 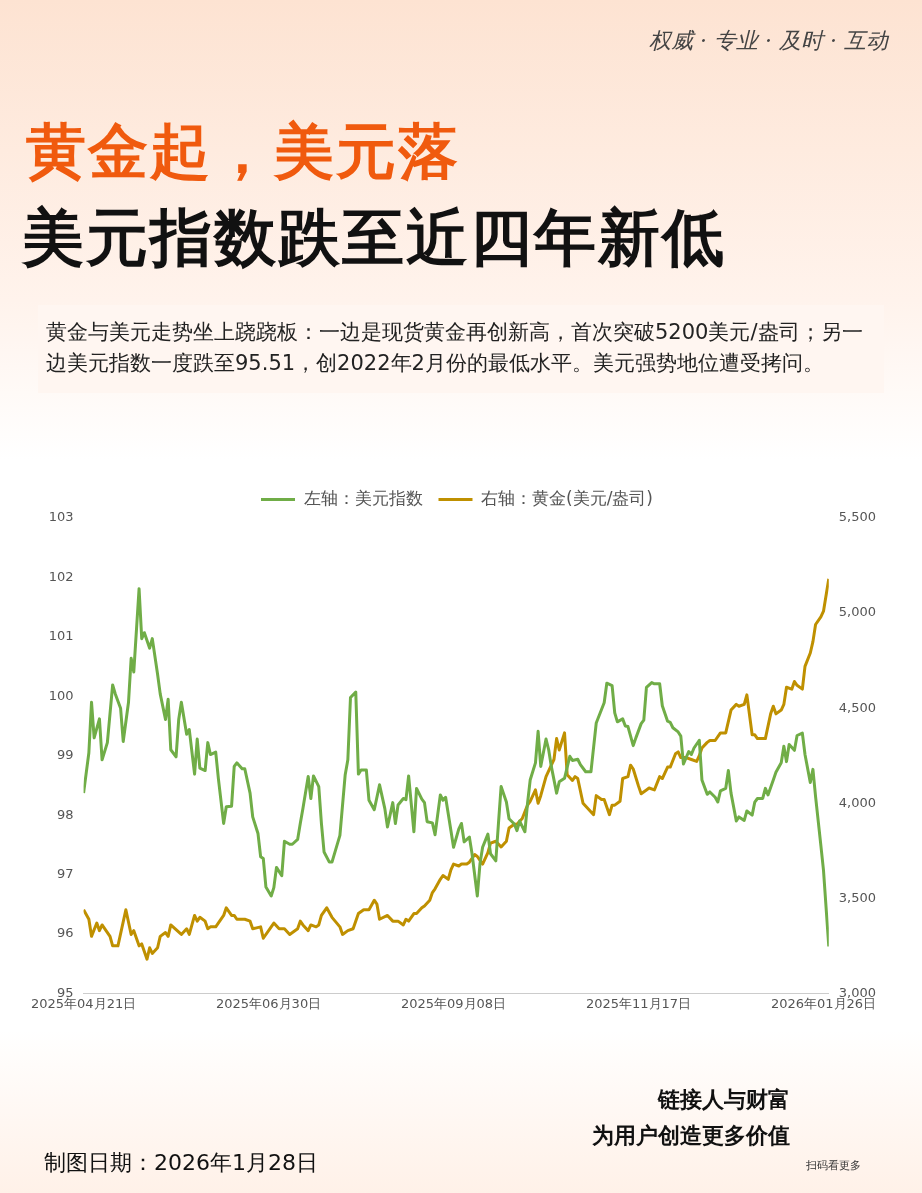 I want to click on y-tick-label: 97, so click(x=65, y=873).